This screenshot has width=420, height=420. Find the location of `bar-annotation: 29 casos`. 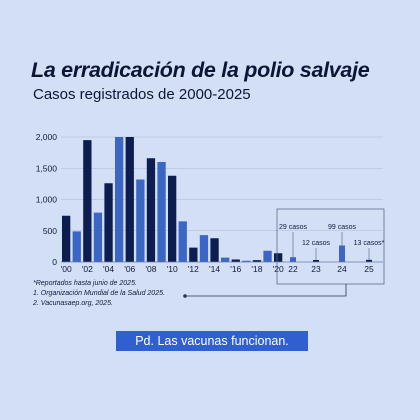

bar-annotation: 29 casos is located at coordinates (293, 227).